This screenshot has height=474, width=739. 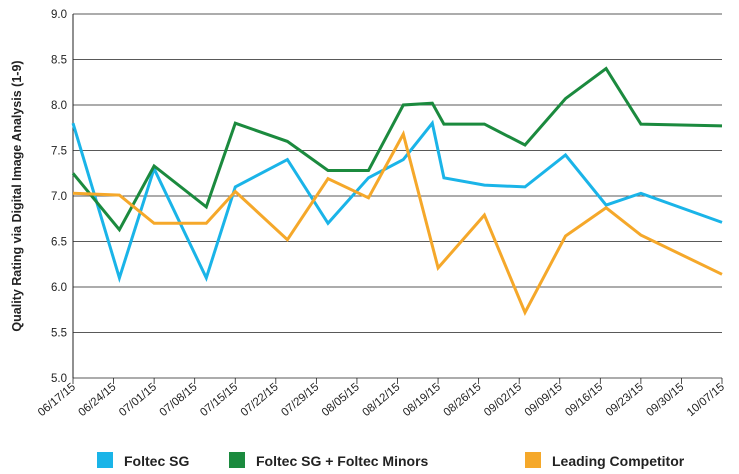 I want to click on x-tick-label: 07/08/15, so click(x=179, y=400).